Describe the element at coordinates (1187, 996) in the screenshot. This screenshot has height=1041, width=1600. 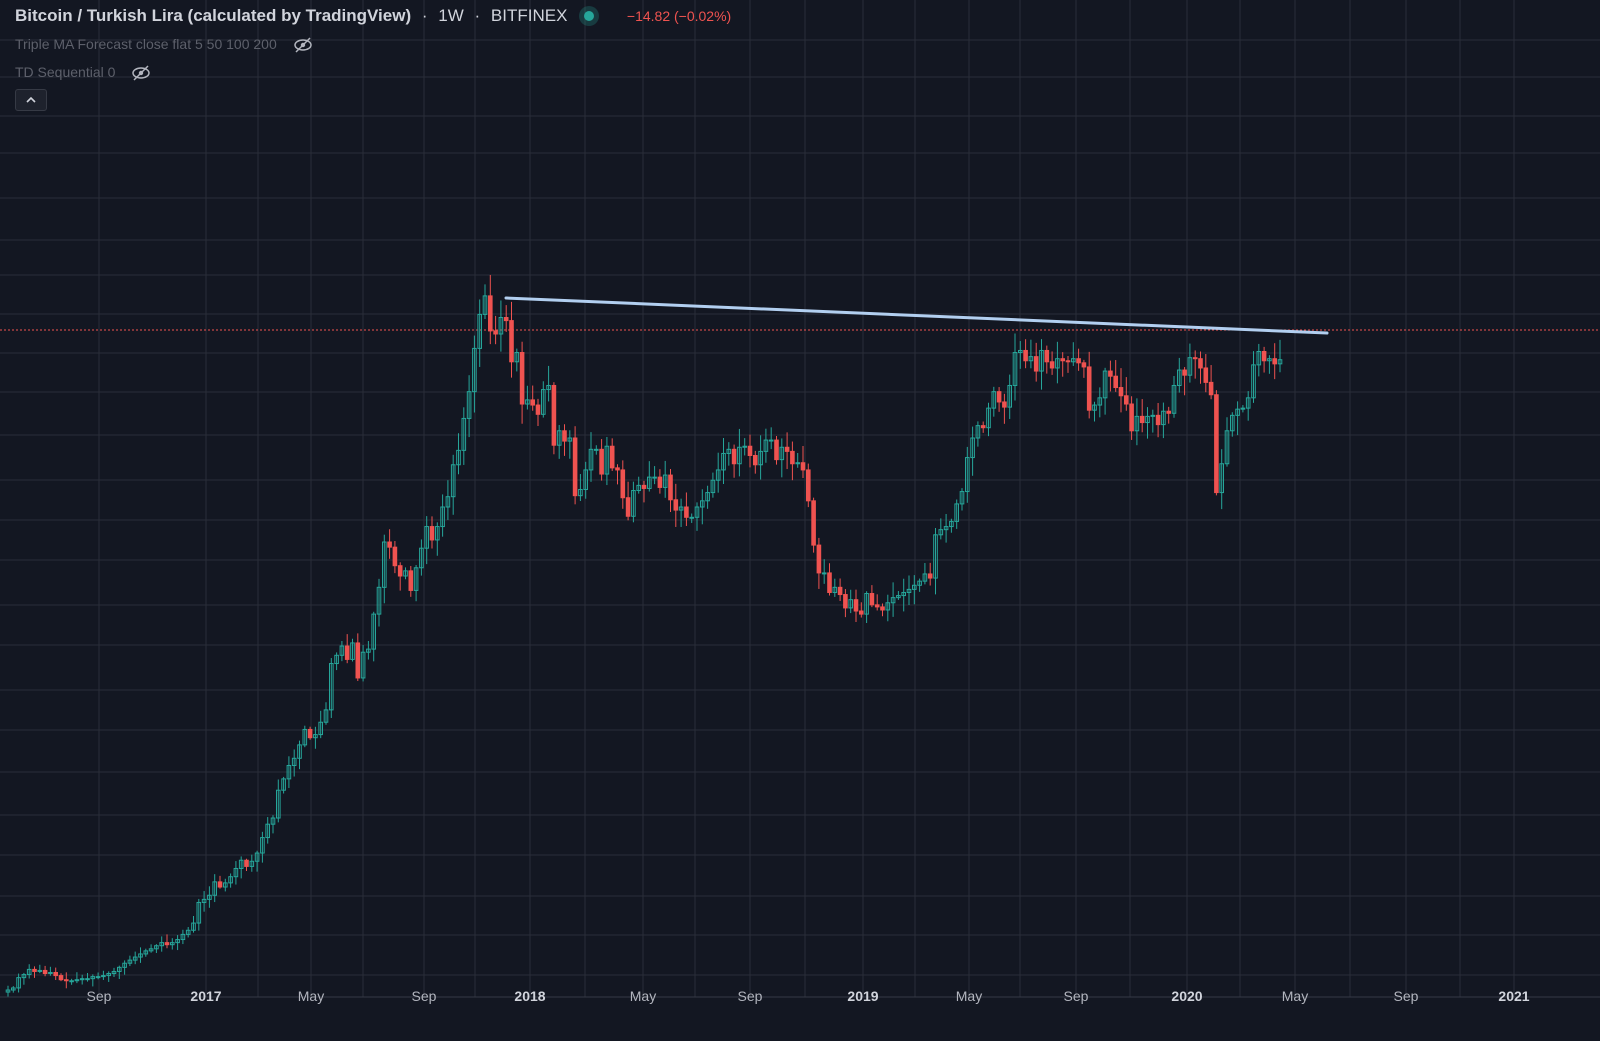
I see `time-tick-label: 2020` at that location.